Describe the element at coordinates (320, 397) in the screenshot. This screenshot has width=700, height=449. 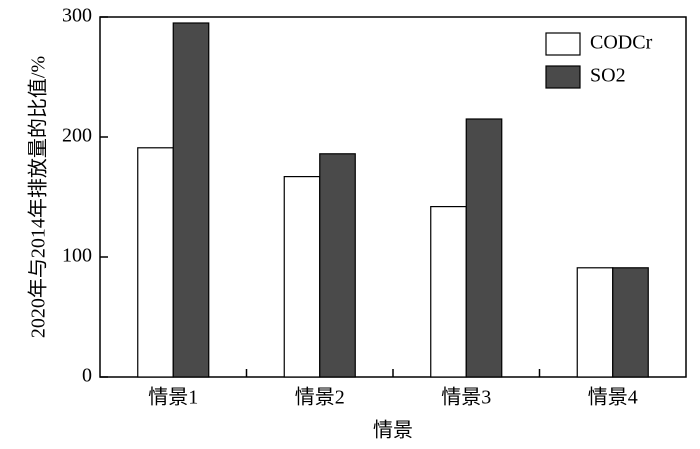
I see `x-tick-label: 情景2` at that location.